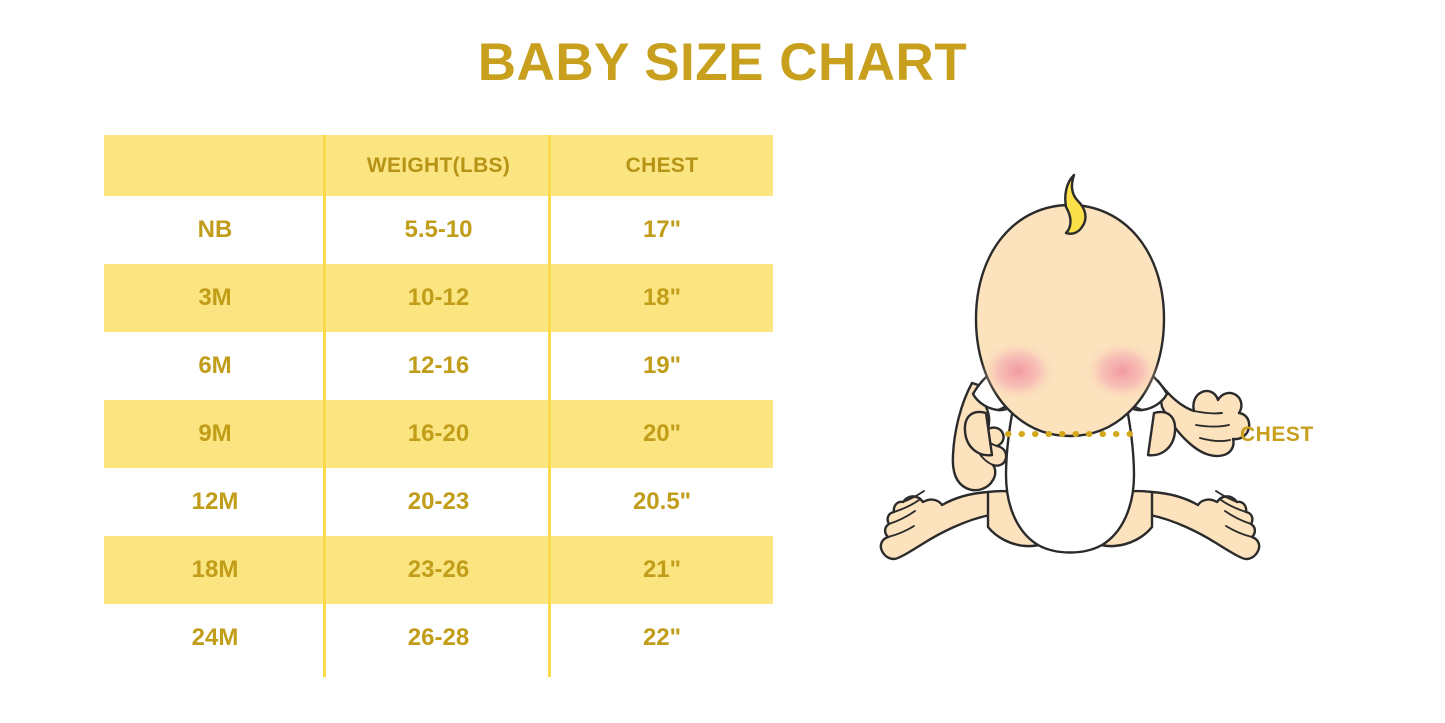 This screenshot has height=723, width=1445. I want to click on cell-chest: 18", so click(662, 297).